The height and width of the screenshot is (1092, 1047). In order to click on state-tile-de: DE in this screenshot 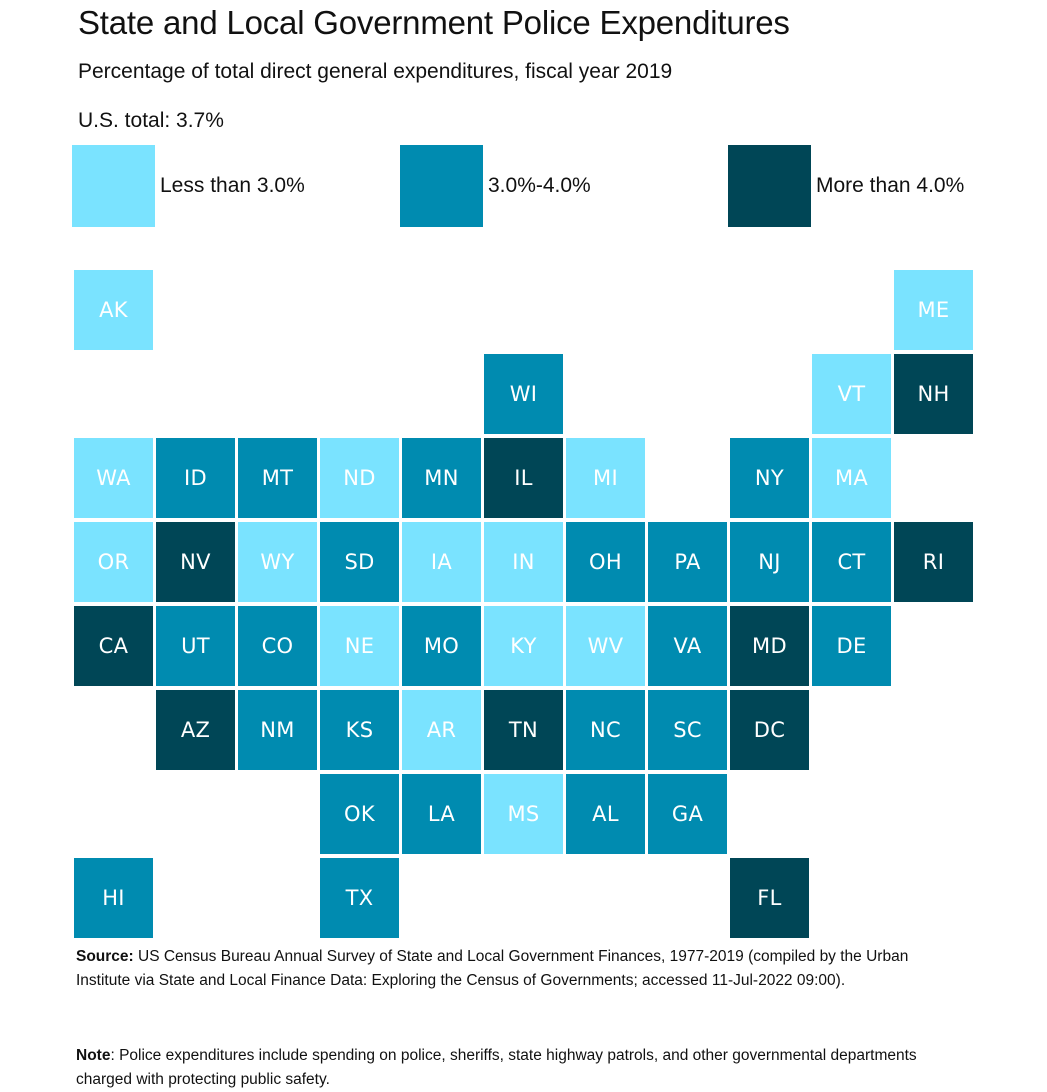, I will do `click(851, 646)`.